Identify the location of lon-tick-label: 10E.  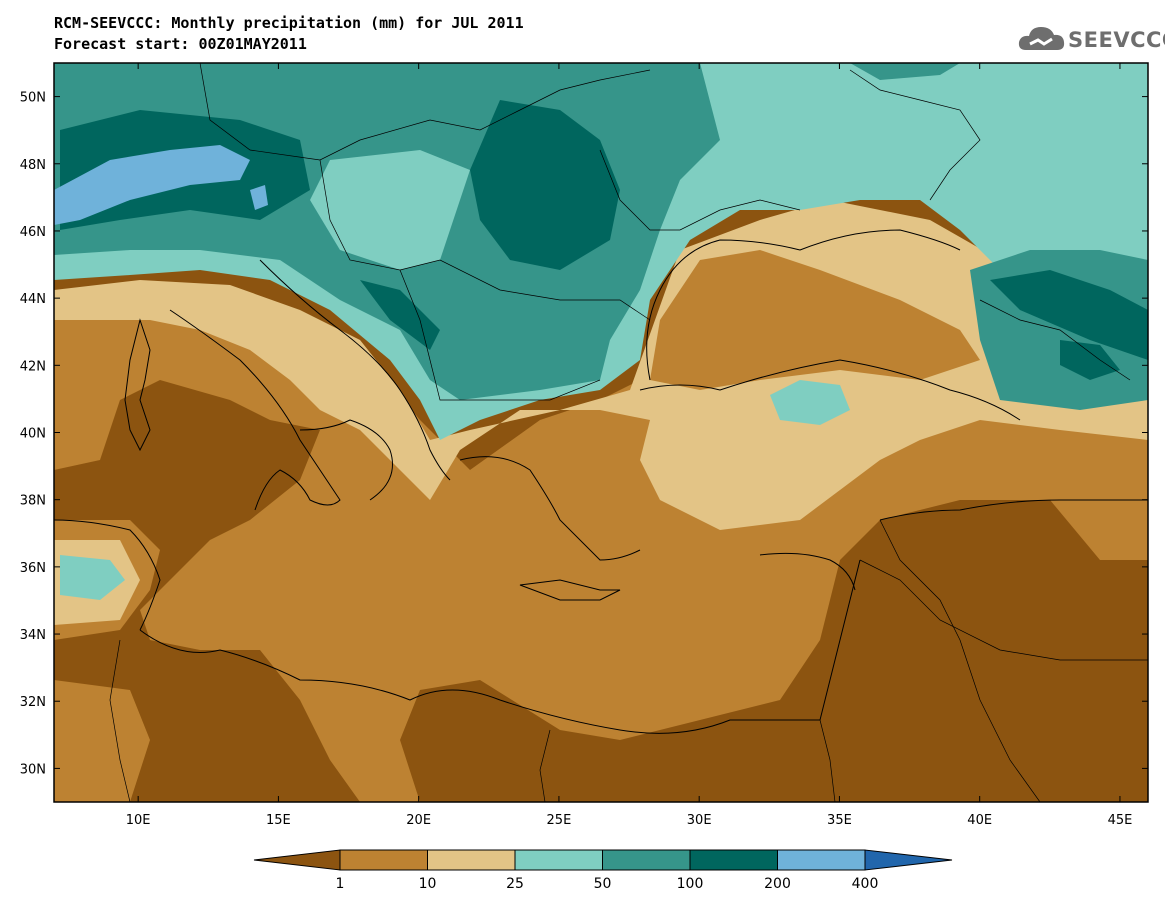
(138, 820).